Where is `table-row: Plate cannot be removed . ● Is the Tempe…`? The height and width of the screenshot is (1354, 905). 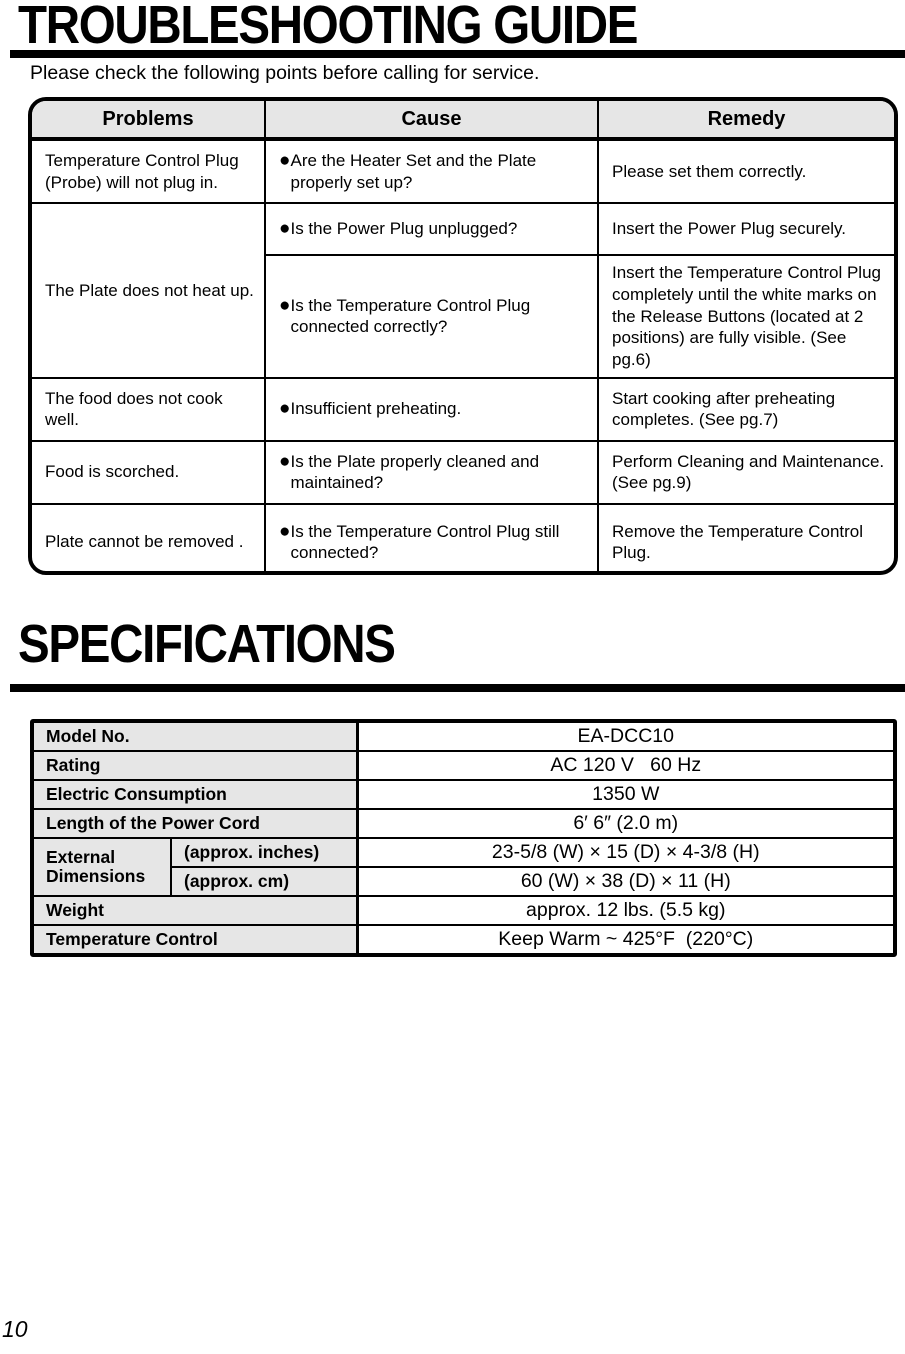
table-row: Plate cannot be removed . ● Is the Tempe… is located at coordinates (463, 536).